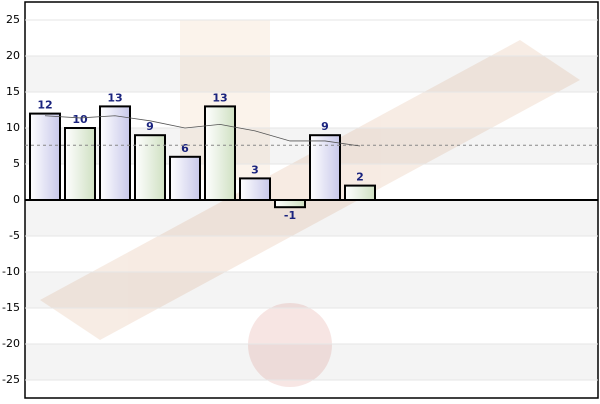 This screenshot has height=404, width=600. What do you see at coordinates (11, 343) in the screenshot?
I see `y-tick-label: -20` at bounding box center [11, 343].